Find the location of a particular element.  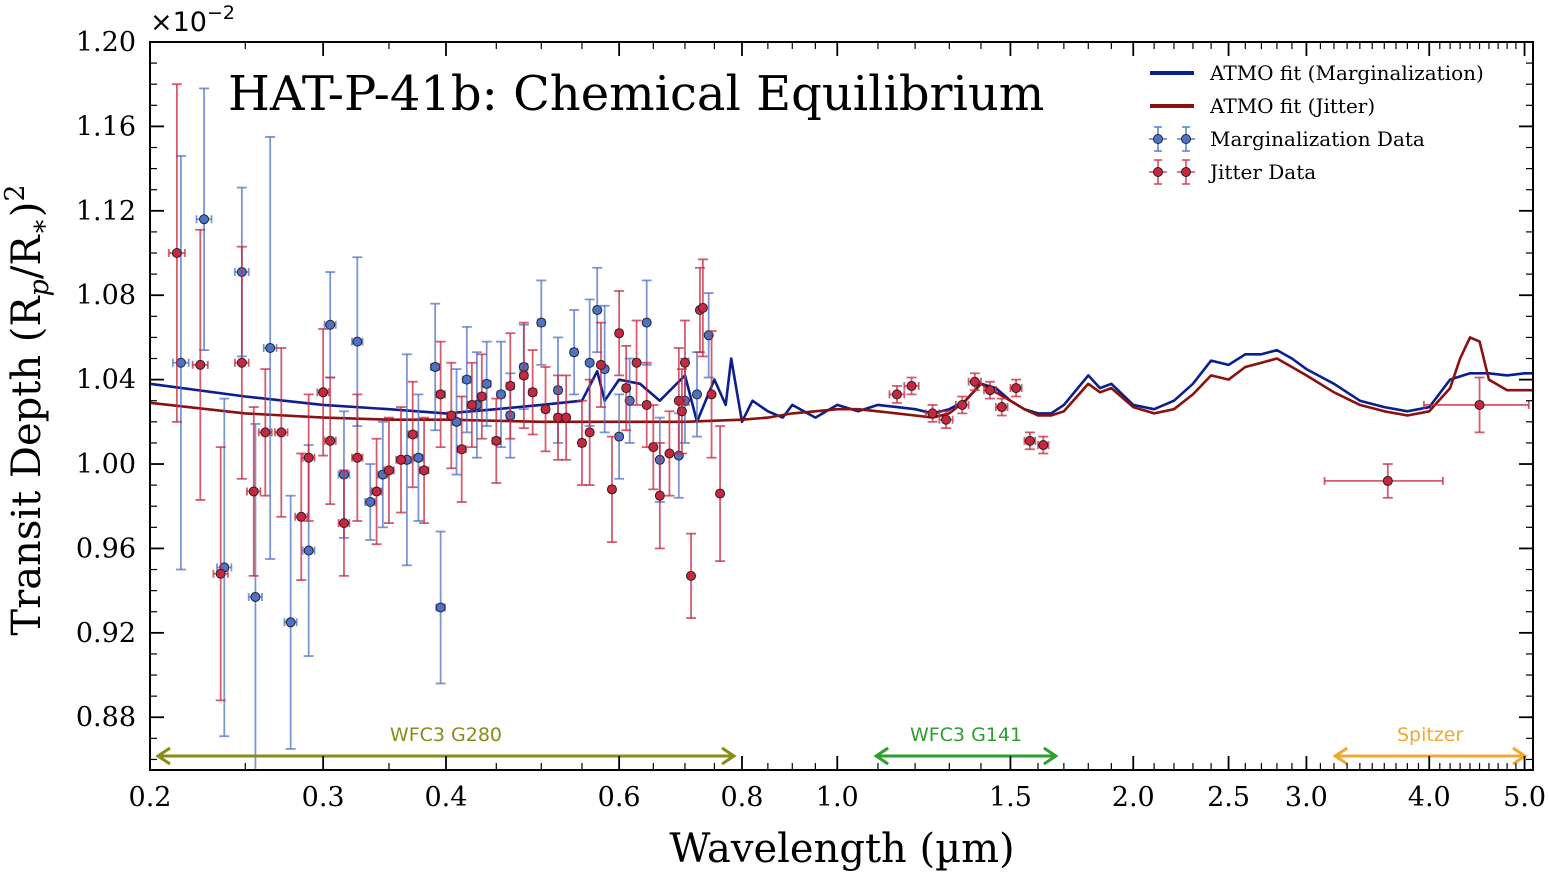

x-tick-label: 2.5 is located at coordinates (1228, 797).